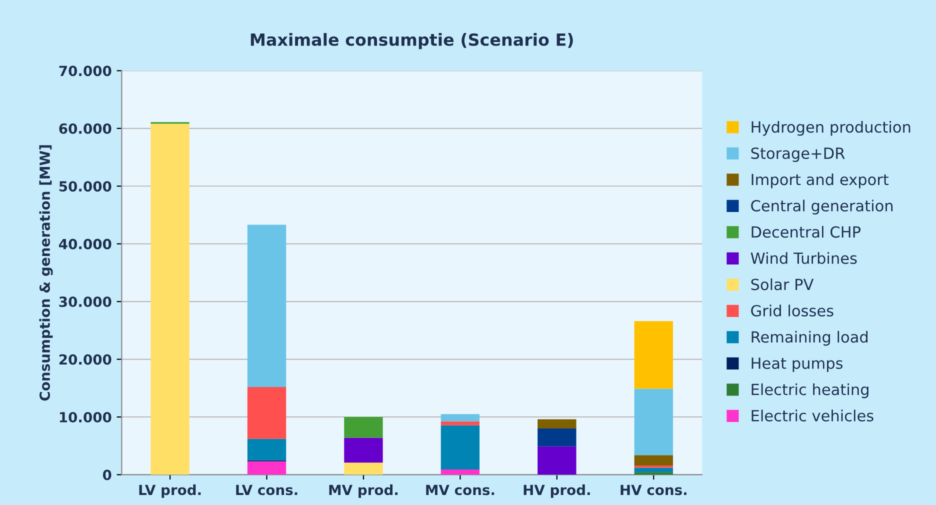 The width and height of the screenshot is (936, 505). What do you see at coordinates (831, 128) in the screenshot?
I see `legend-label: Hydrogen production` at bounding box center [831, 128].